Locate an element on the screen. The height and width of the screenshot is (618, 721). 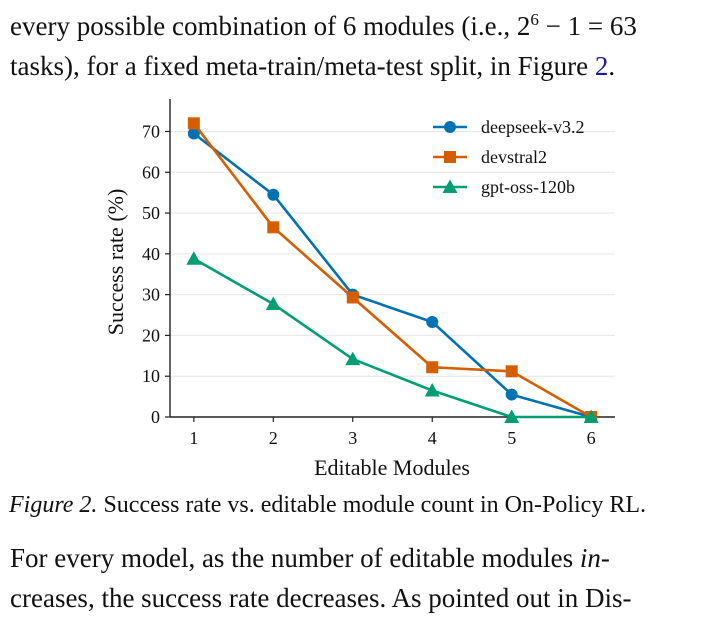
legend: deepseek-v3.2 devstral2 gpt-oss-120b is located at coordinates (508, 157).